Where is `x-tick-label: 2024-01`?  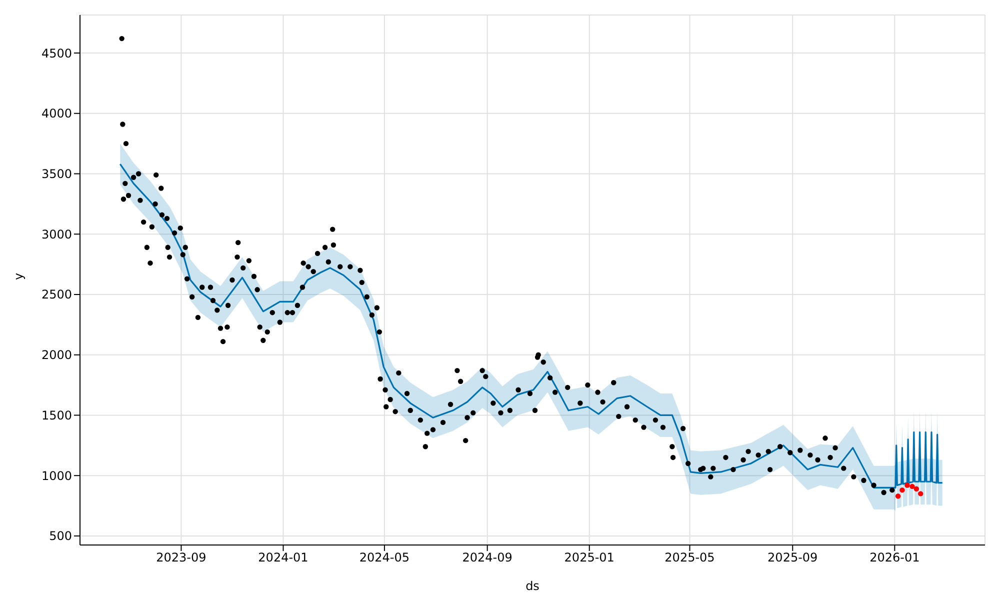 x-tick-label: 2024-01 is located at coordinates (283, 557).